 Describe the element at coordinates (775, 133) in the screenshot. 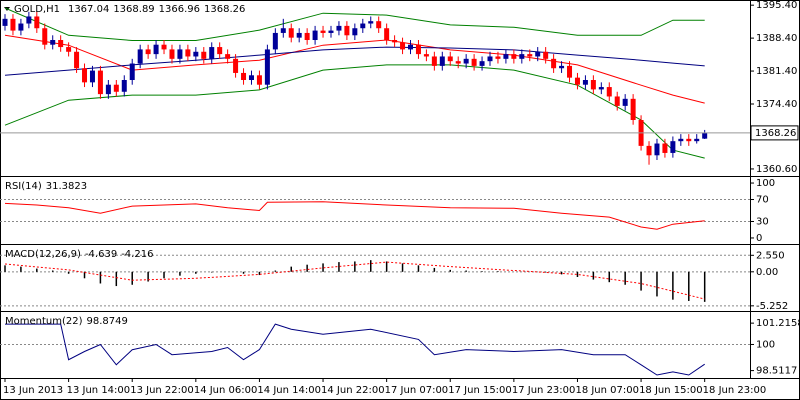

I see `current-price-label: 1368.26` at that location.